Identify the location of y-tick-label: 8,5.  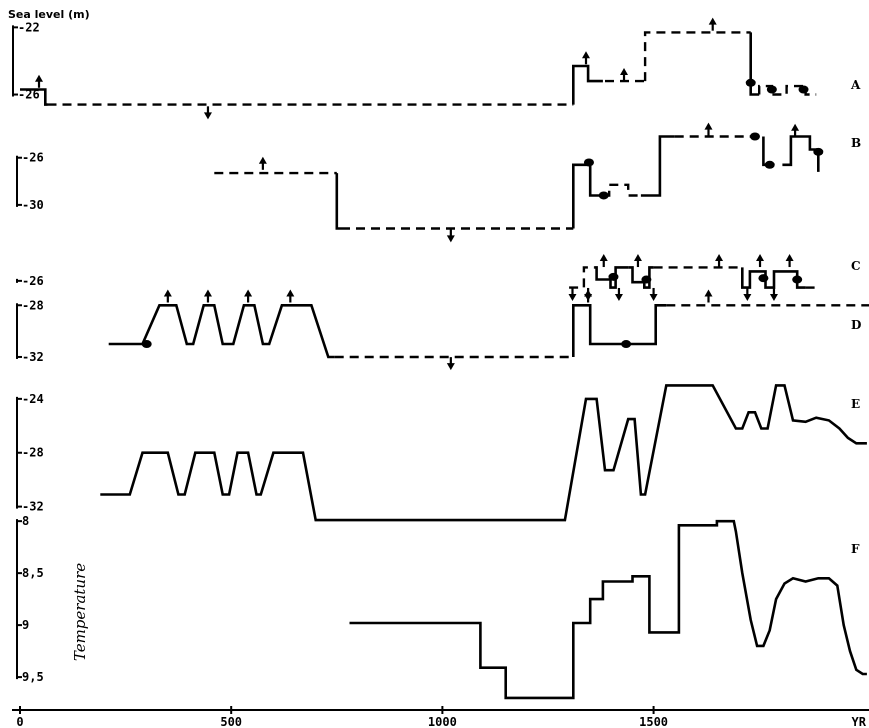
(33, 573).